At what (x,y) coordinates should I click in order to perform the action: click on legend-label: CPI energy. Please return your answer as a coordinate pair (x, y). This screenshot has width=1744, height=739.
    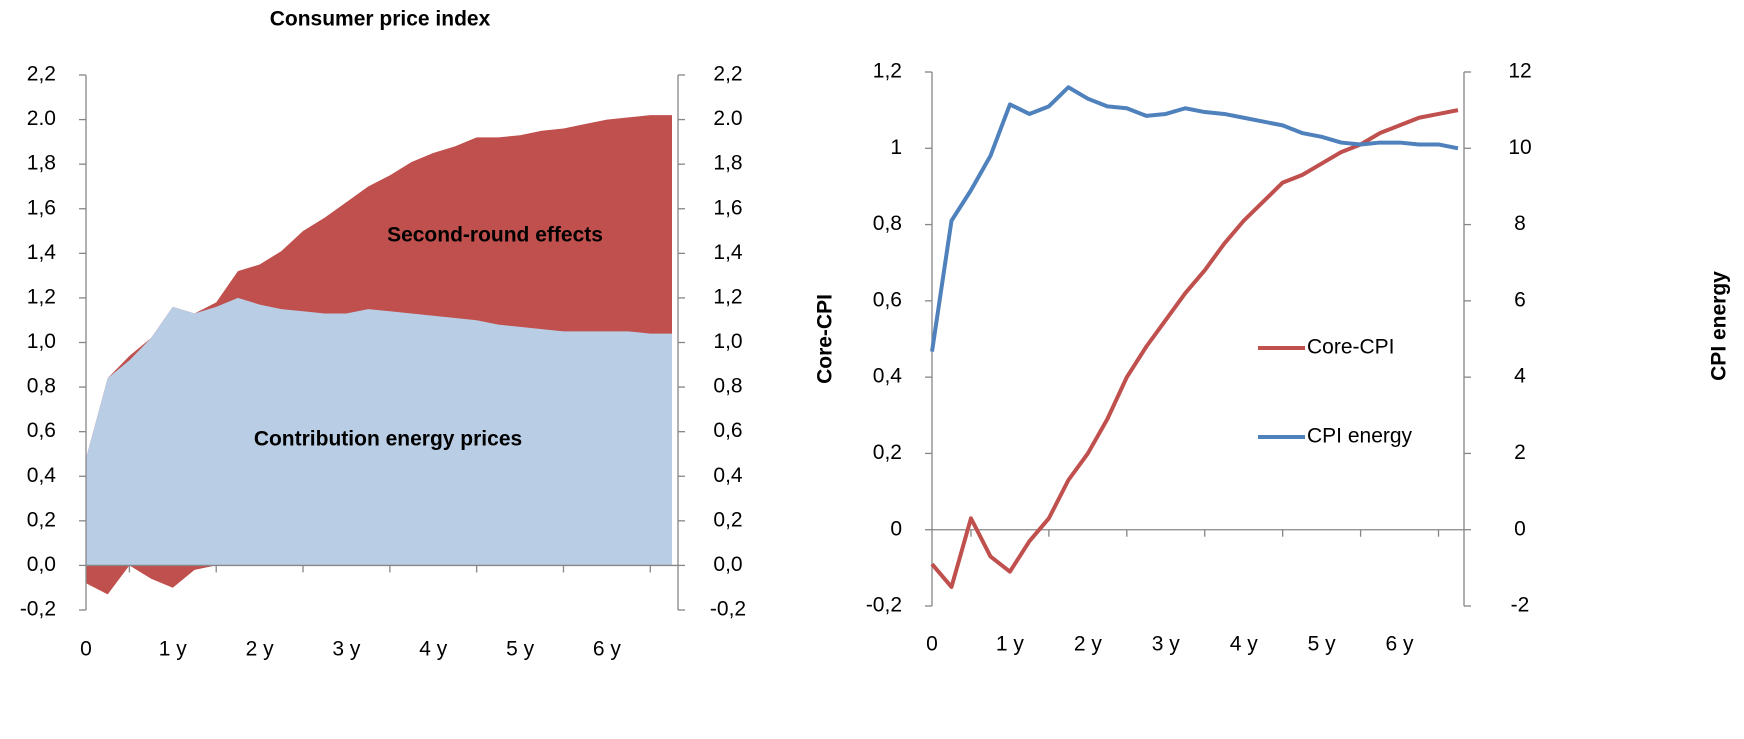
    Looking at the image, I should click on (1360, 436).